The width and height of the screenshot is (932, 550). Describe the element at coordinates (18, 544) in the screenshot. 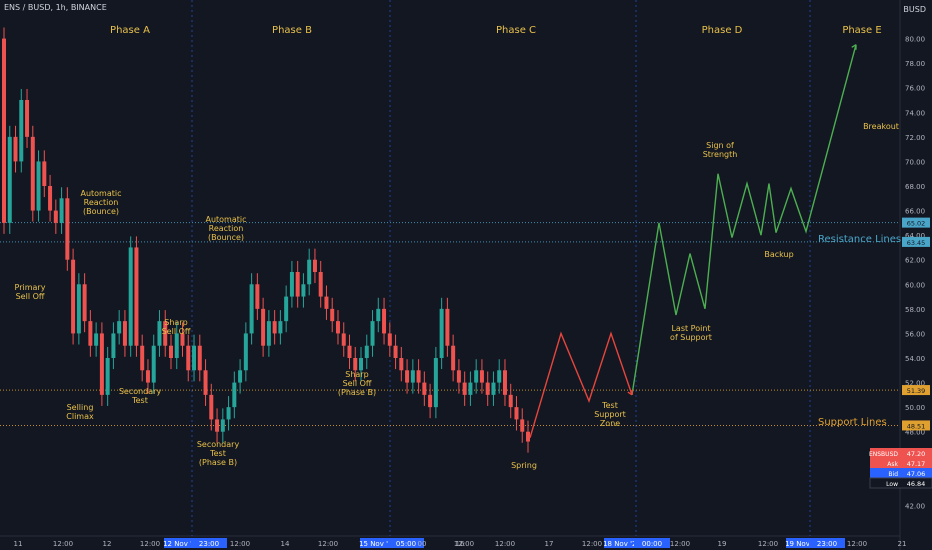

I see `time-tick-label: 11` at that location.